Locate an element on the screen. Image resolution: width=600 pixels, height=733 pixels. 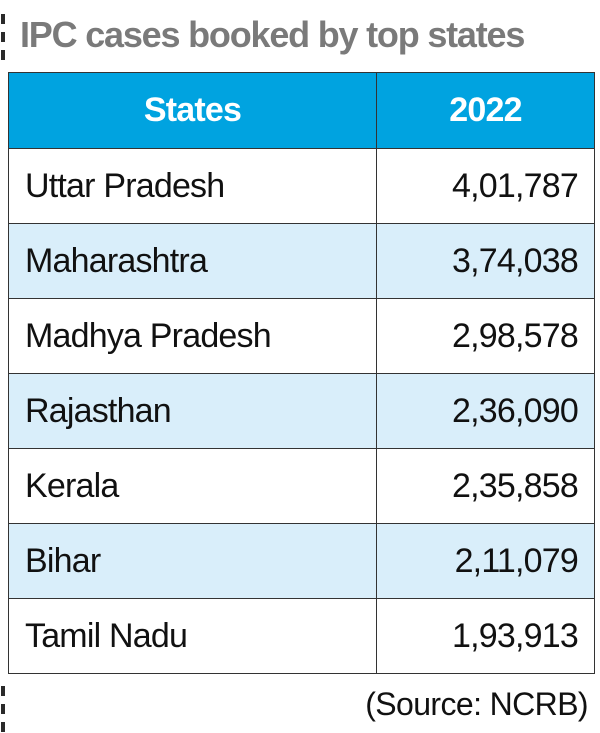
table-row: Bihar 2,11,079 is located at coordinates (301, 561).